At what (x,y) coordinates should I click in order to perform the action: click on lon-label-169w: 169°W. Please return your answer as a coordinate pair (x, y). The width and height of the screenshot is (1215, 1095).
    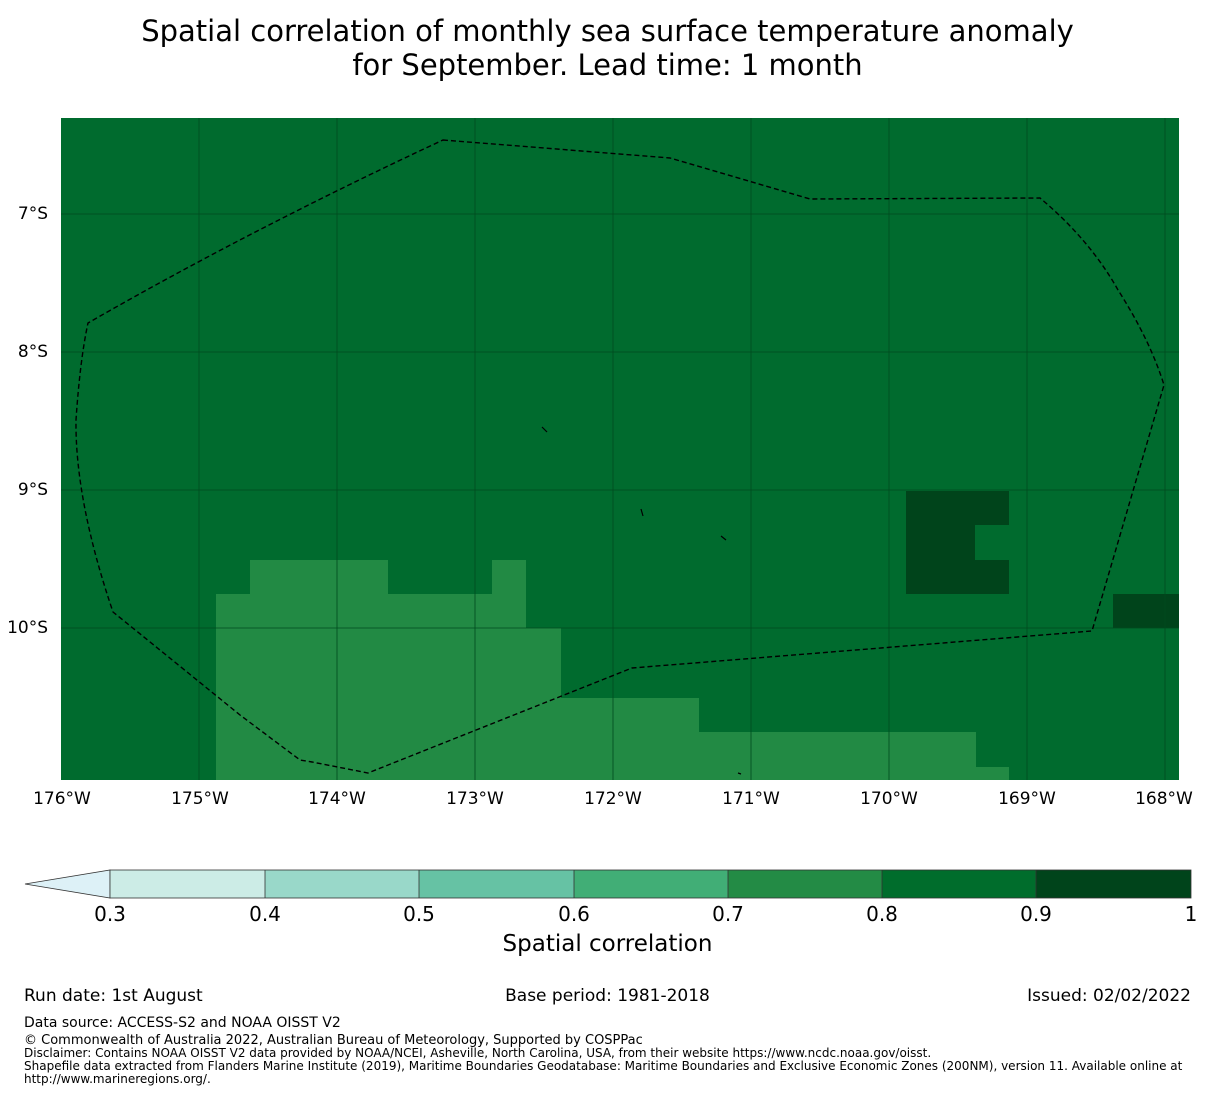
    Looking at the image, I should click on (1027, 799).